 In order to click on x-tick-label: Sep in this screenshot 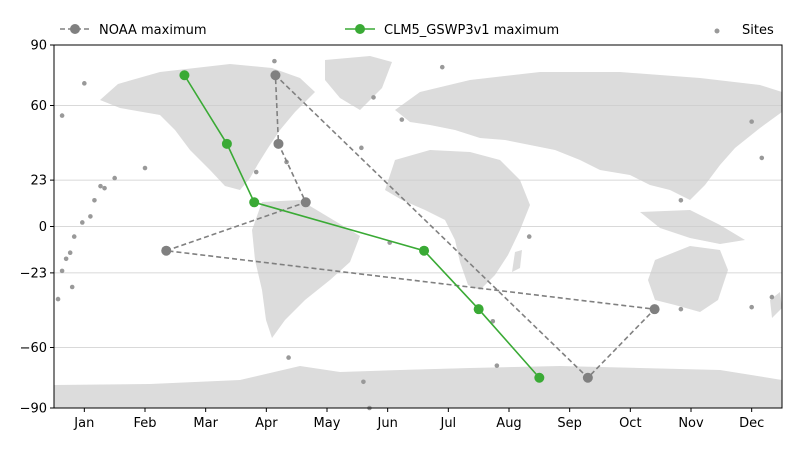, I will do `click(569, 423)`.